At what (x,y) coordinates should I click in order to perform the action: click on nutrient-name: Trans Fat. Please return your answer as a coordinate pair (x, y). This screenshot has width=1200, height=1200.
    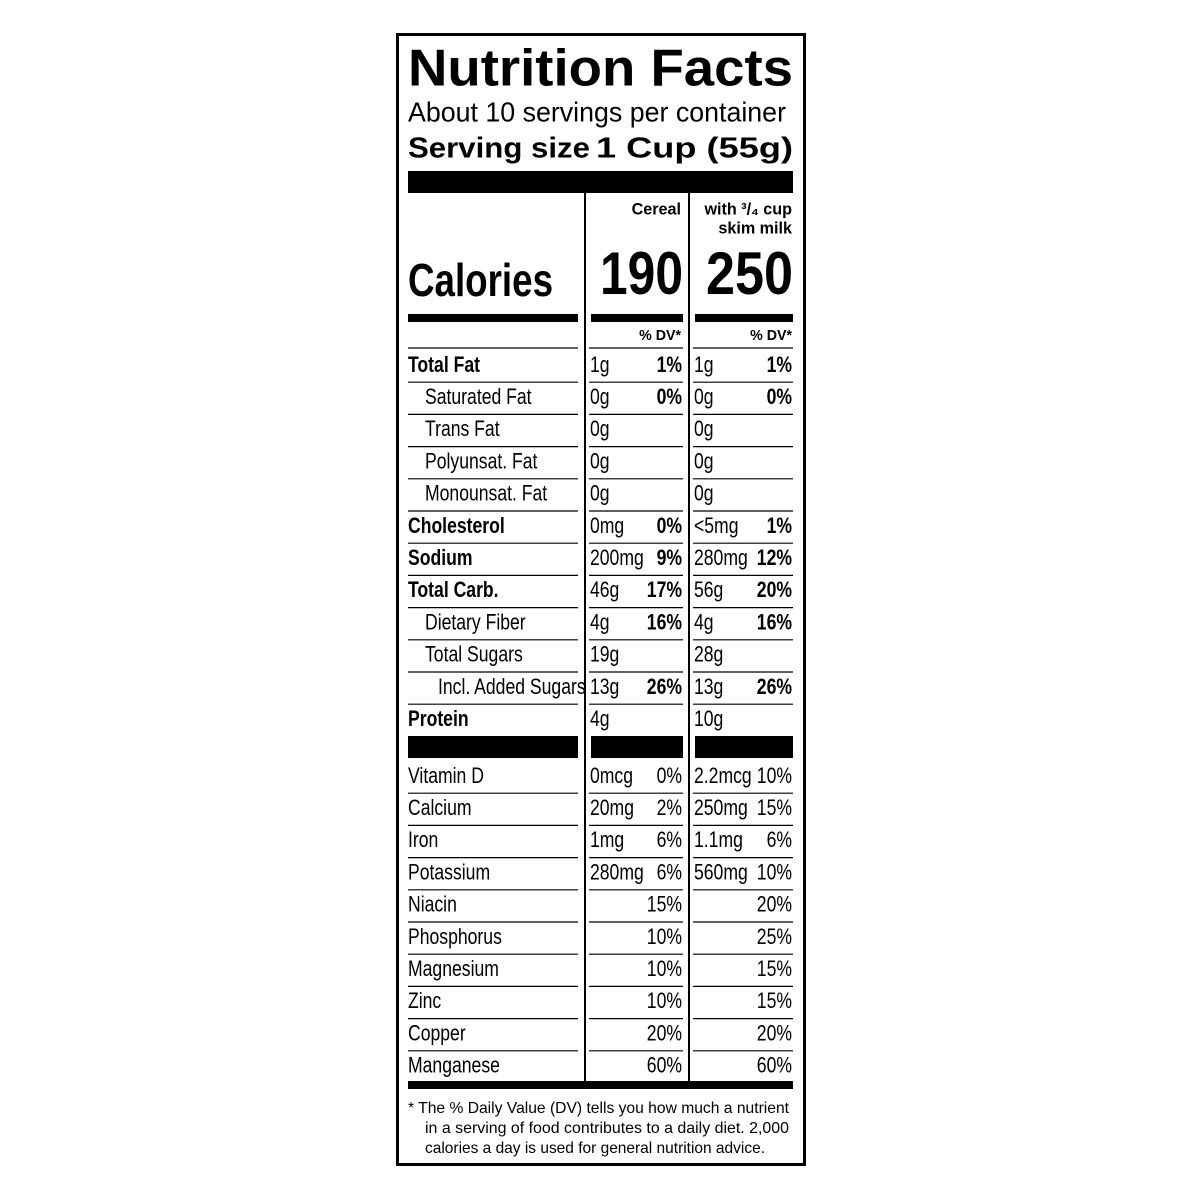
    Looking at the image, I should click on (462, 429).